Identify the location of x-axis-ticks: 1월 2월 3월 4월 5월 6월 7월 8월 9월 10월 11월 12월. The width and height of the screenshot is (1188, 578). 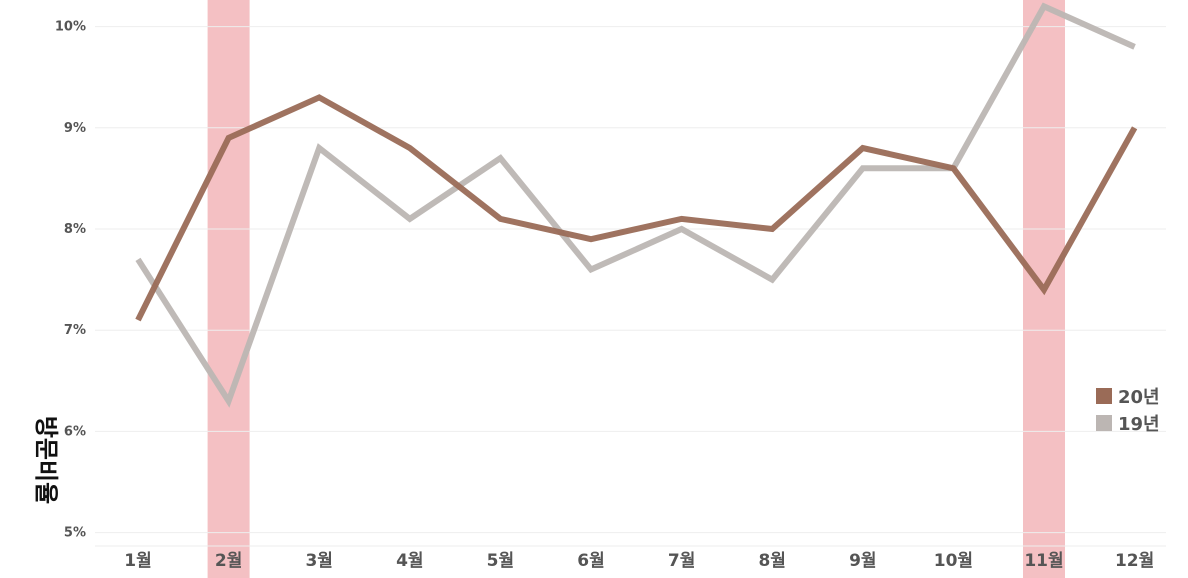
(639, 561).